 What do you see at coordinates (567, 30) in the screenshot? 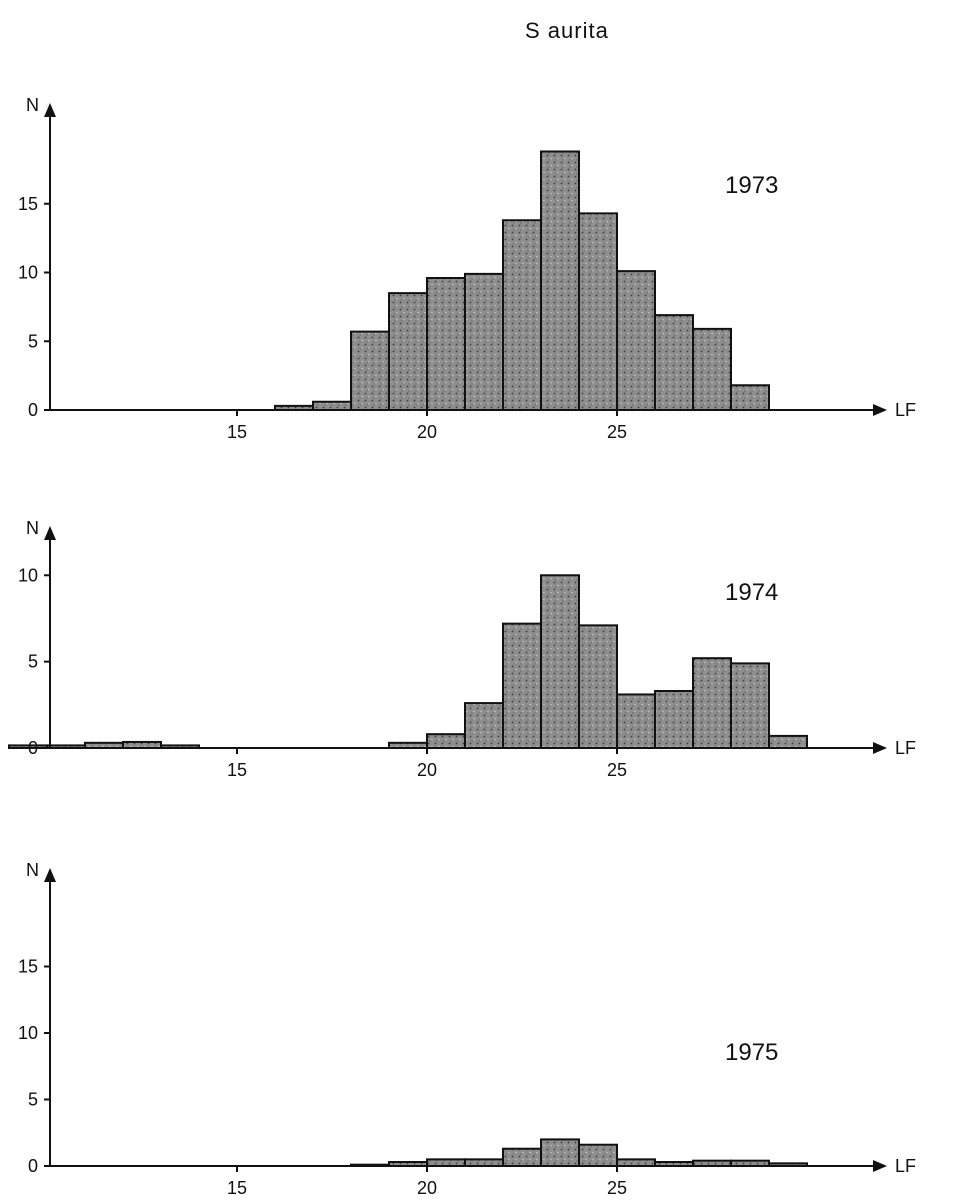
I see `figure-title: S aurita` at bounding box center [567, 30].